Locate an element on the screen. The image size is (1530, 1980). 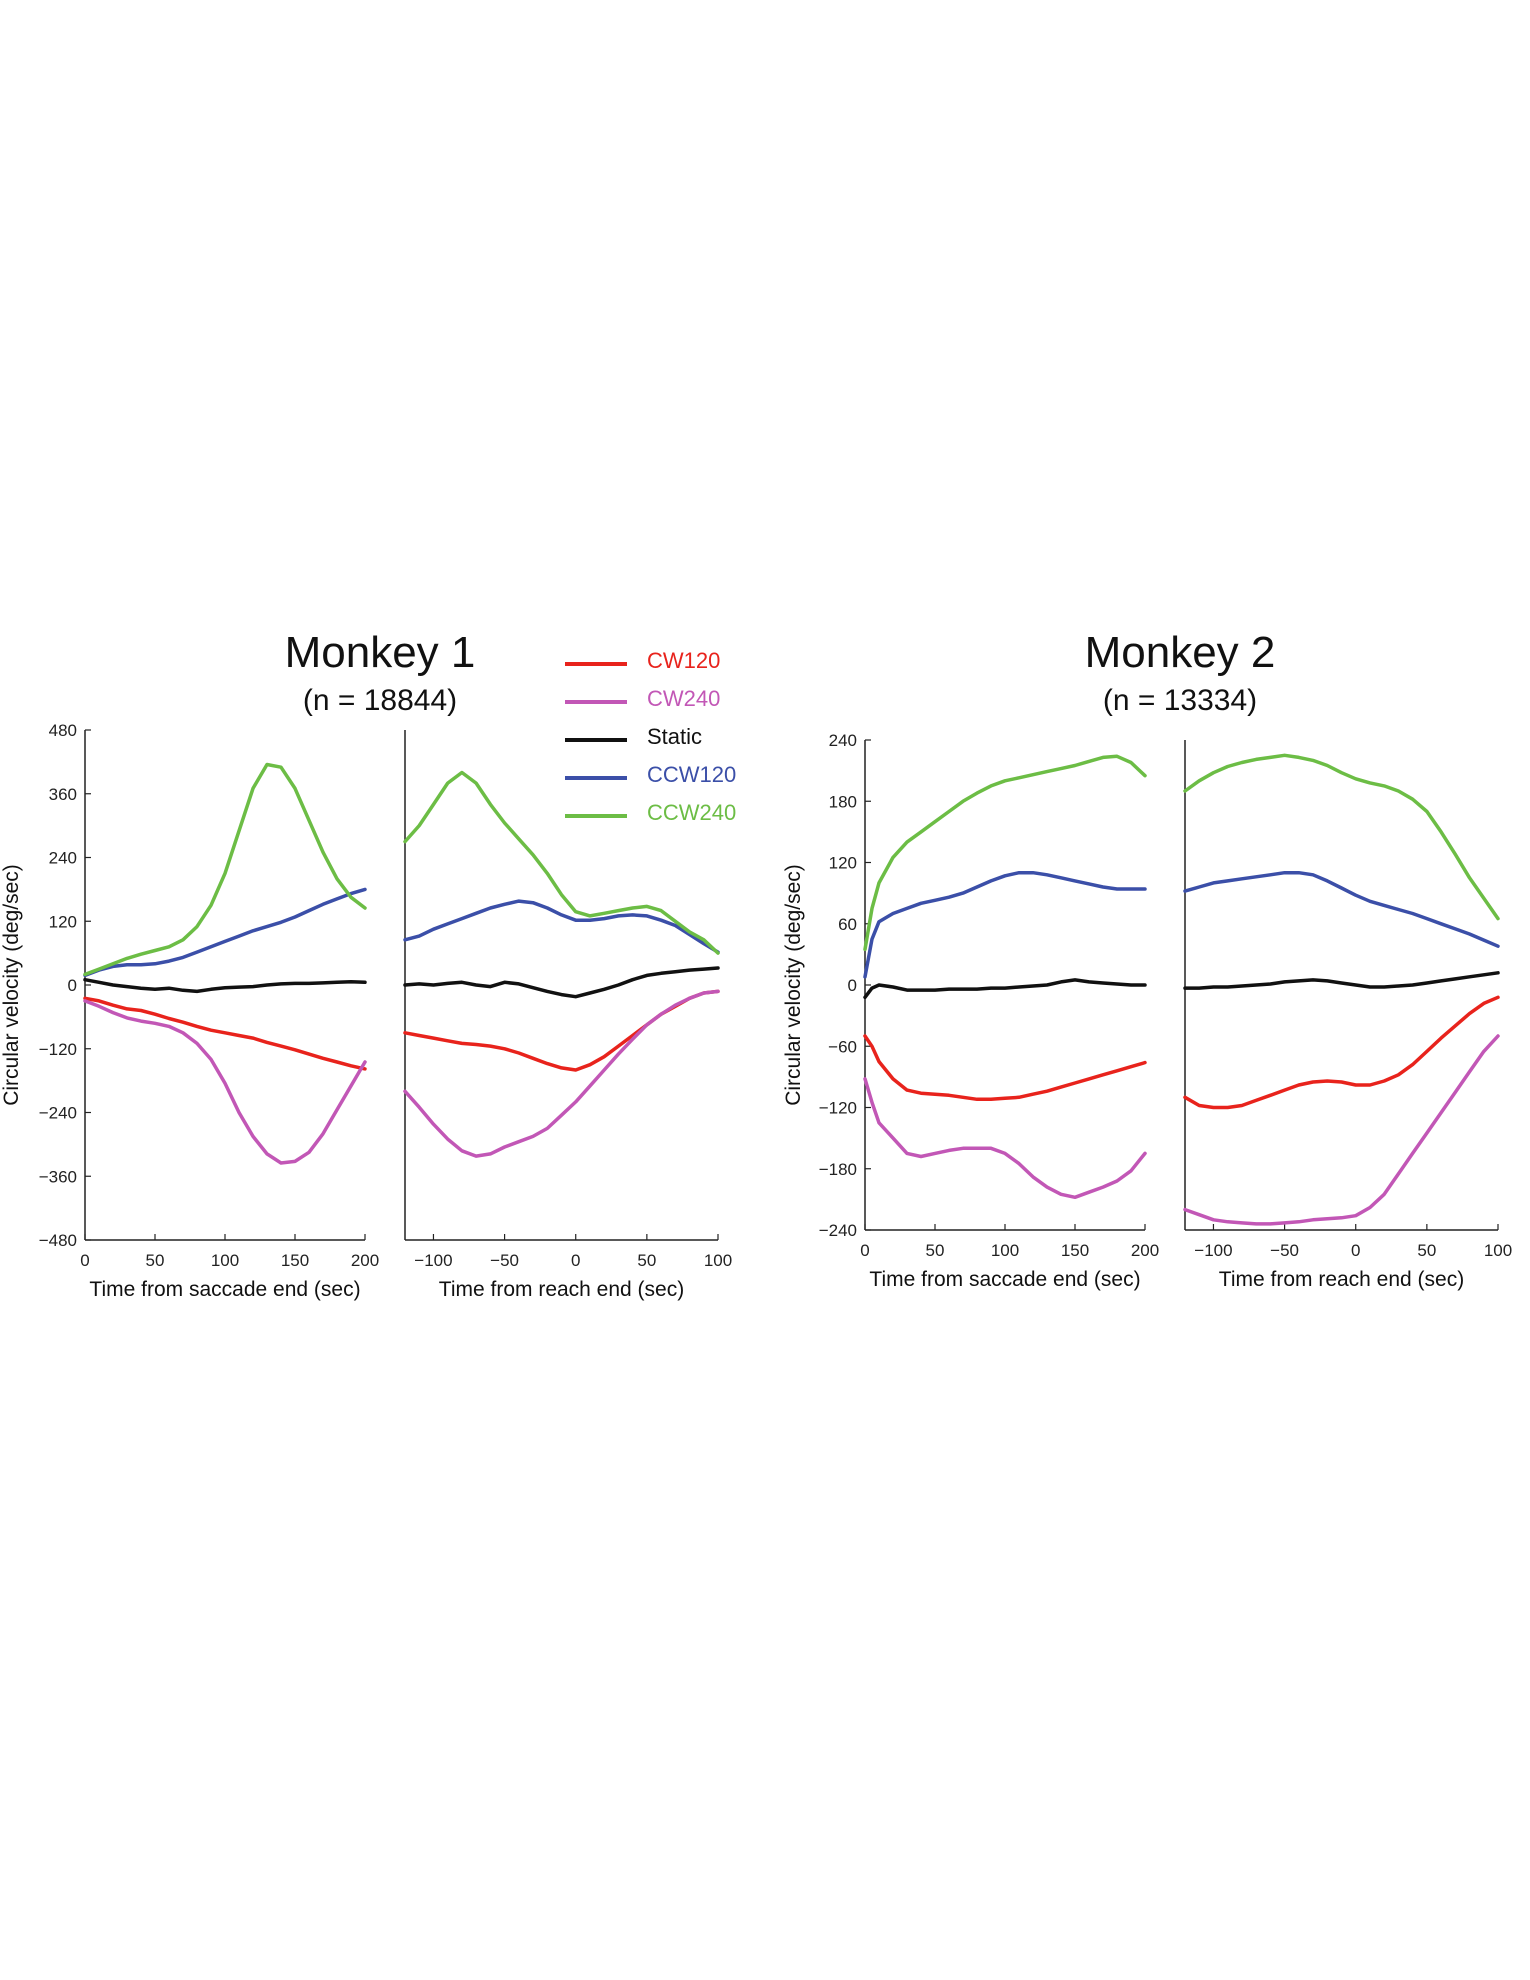
panel2-series-cw120 is located at coordinates (561, 1030).